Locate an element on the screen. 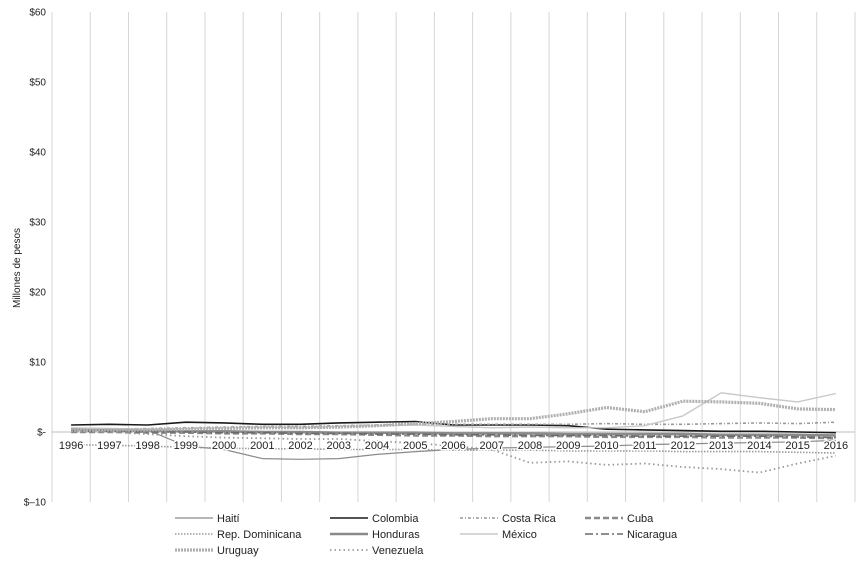 The height and width of the screenshot is (565, 867). legend-label: Colombia is located at coordinates (395, 519).